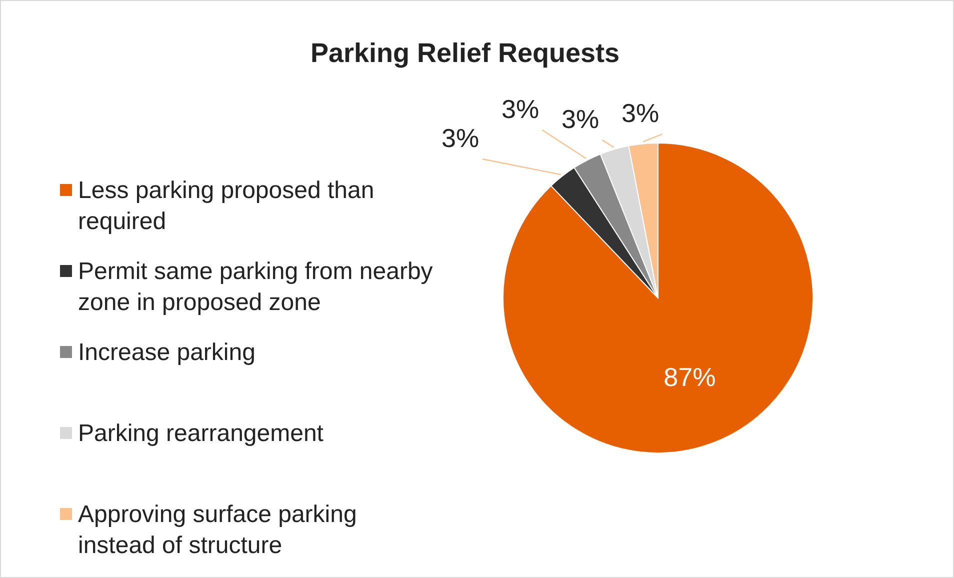  I want to click on legend-label: Increase parking, so click(167, 352).